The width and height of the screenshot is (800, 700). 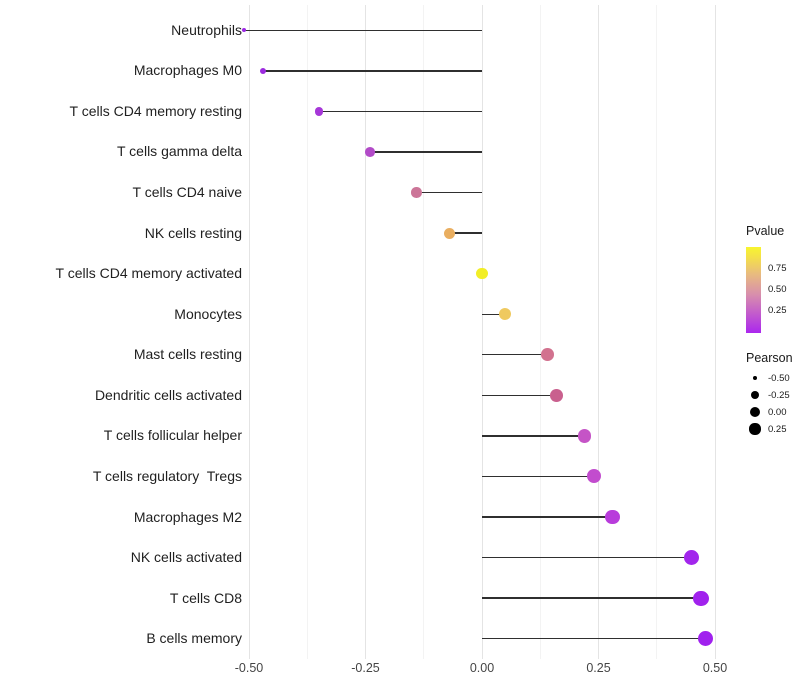 I want to click on category-label: Macrophages M0, so click(x=187, y=70).